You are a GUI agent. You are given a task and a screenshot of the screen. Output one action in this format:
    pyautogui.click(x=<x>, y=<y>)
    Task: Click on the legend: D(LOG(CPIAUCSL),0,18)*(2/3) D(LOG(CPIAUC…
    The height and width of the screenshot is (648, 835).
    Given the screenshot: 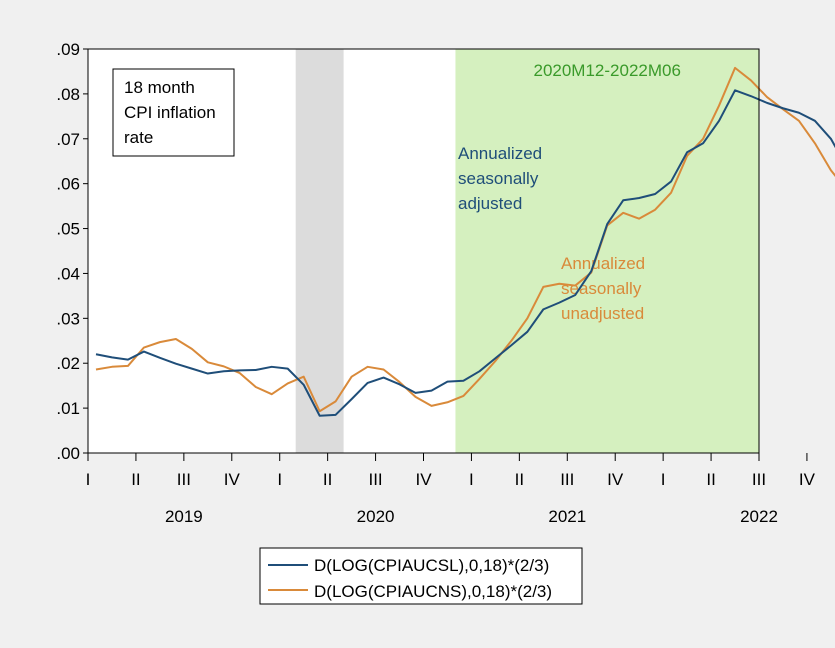 What is the action you would take?
    pyautogui.click(x=421, y=576)
    